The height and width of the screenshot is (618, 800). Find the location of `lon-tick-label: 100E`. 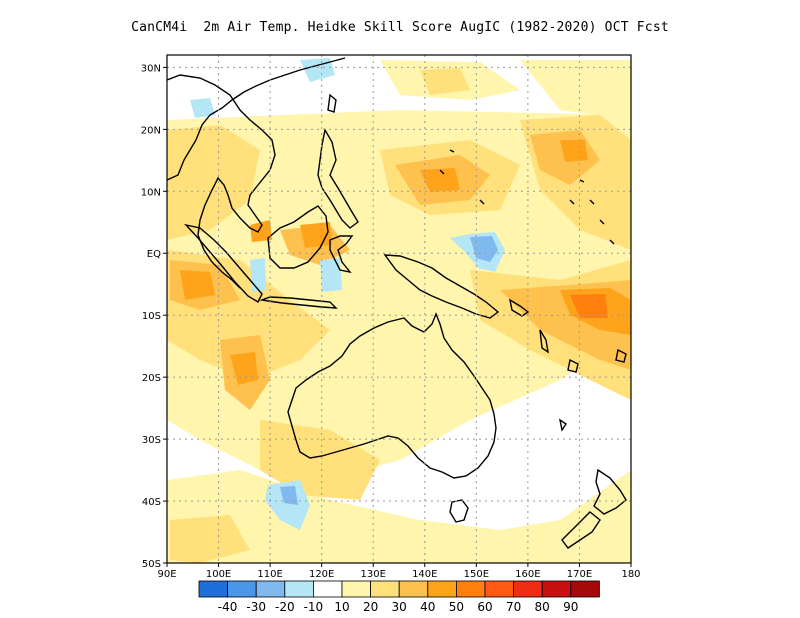

lon-tick-label: 100E is located at coordinates (218, 574).